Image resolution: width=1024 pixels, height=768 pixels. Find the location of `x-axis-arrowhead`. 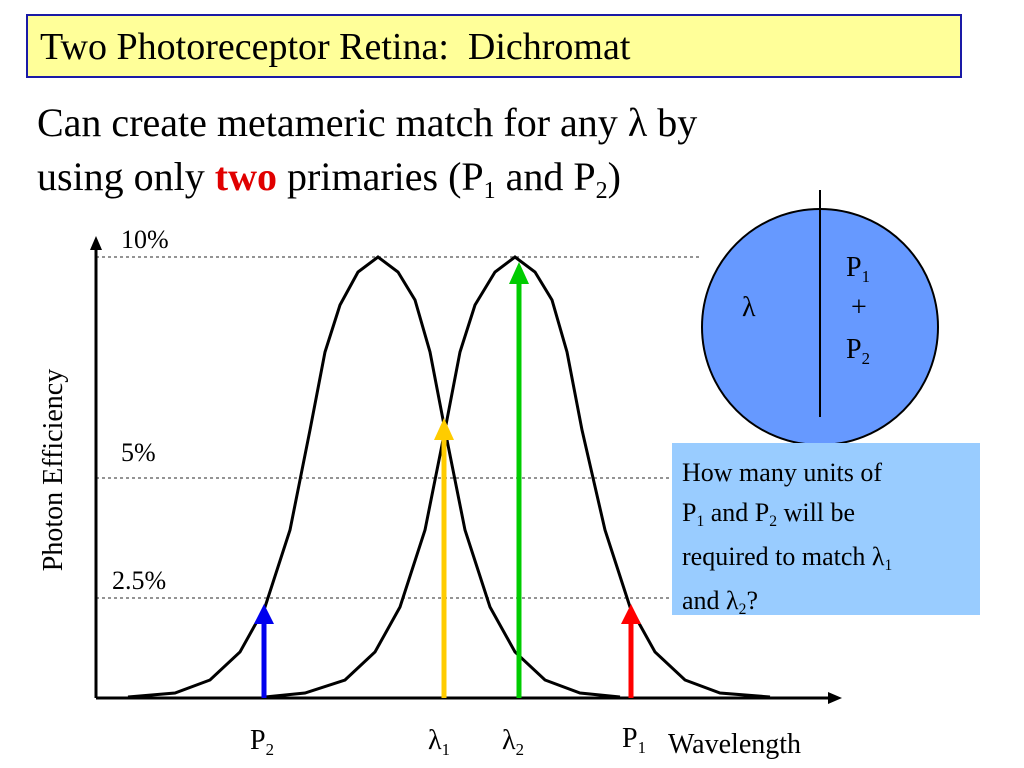

x-axis-arrowhead is located at coordinates (835, 698).